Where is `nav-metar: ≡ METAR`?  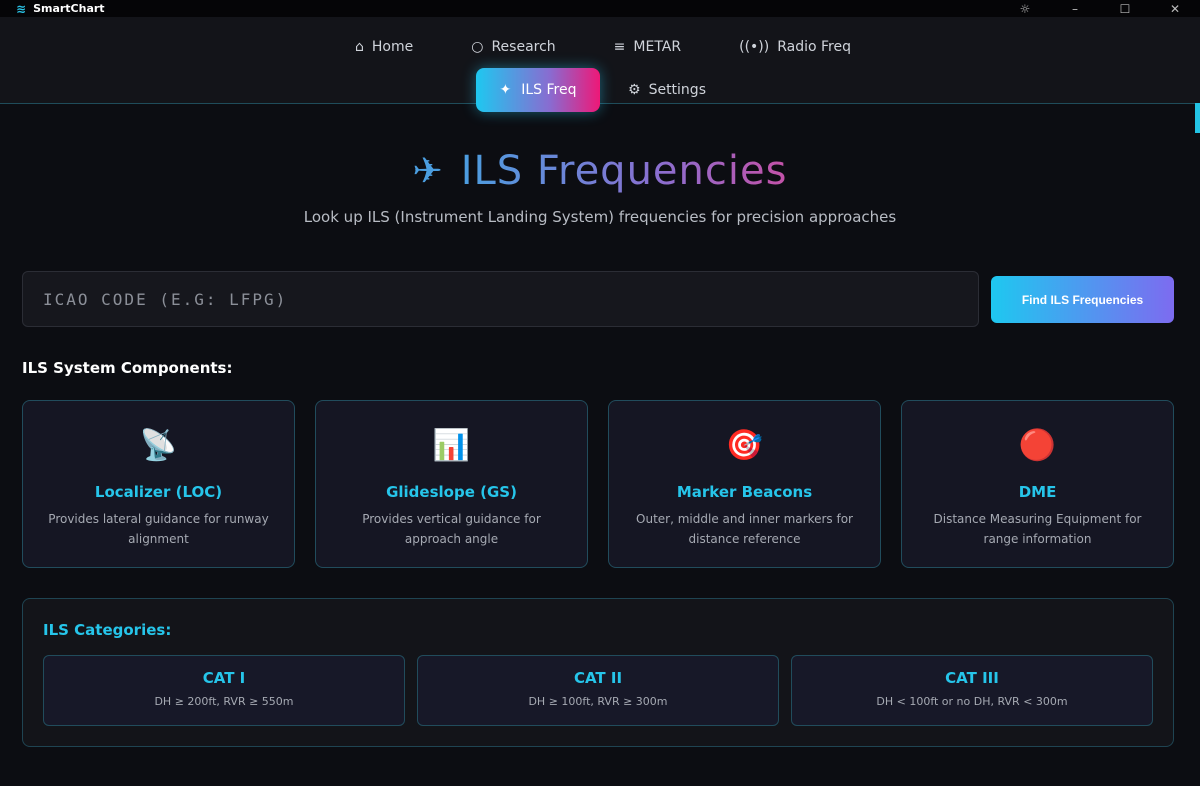 nav-metar: ≡ METAR is located at coordinates (647, 47).